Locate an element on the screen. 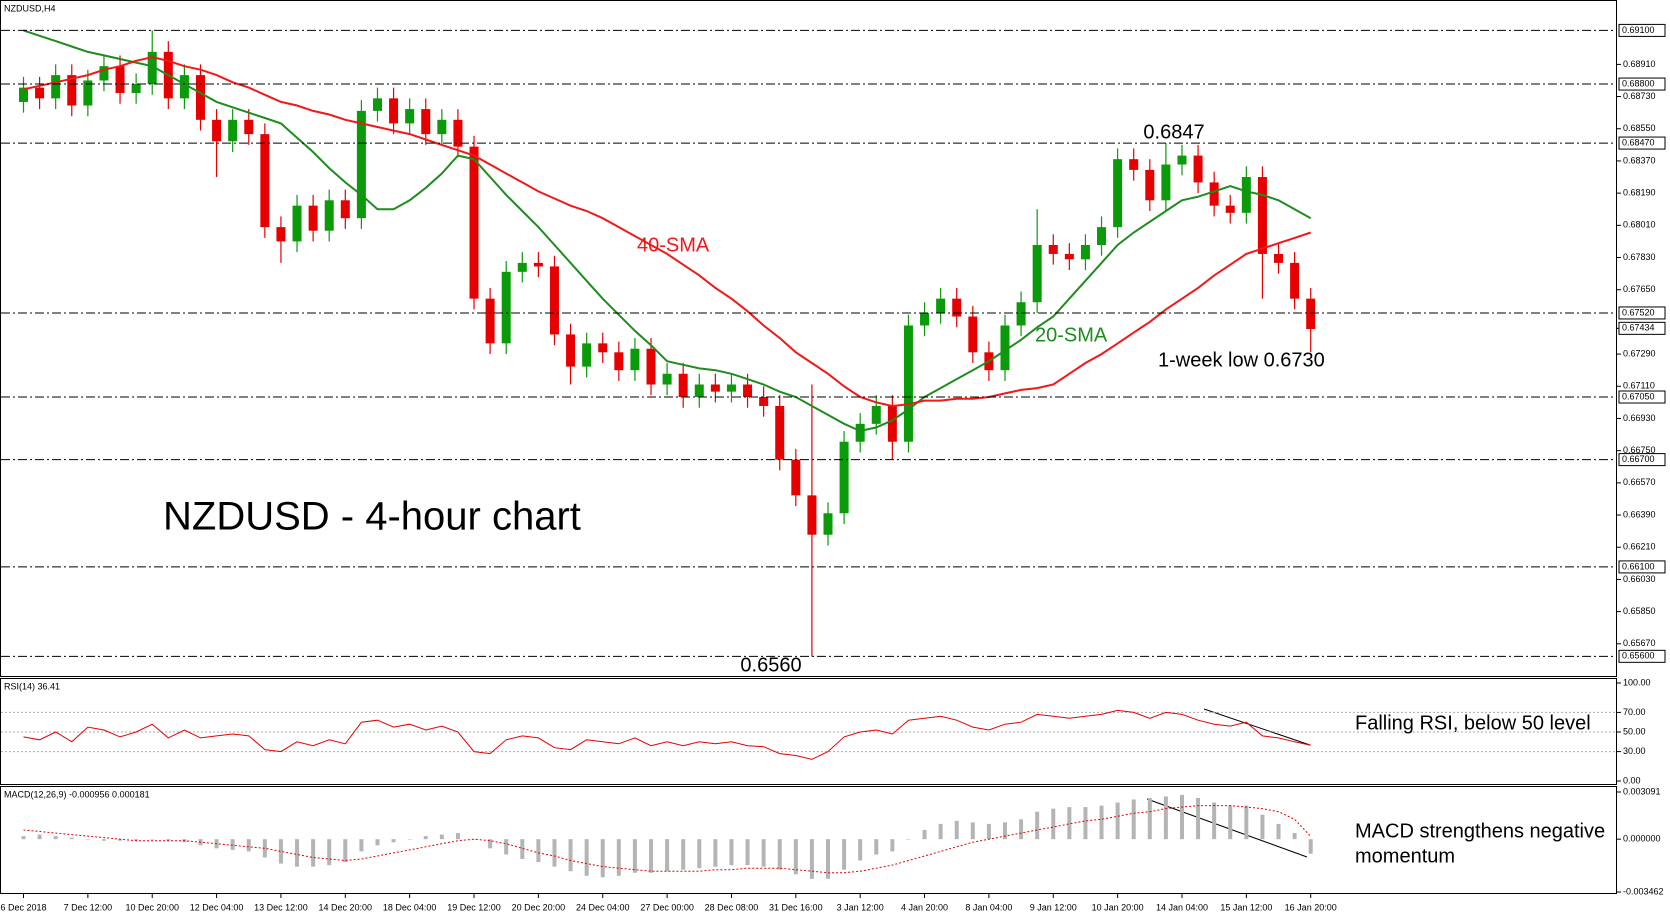 This screenshot has width=1670, height=919. x-tick-label: 9 Jan 12:00 is located at coordinates (1053, 907).